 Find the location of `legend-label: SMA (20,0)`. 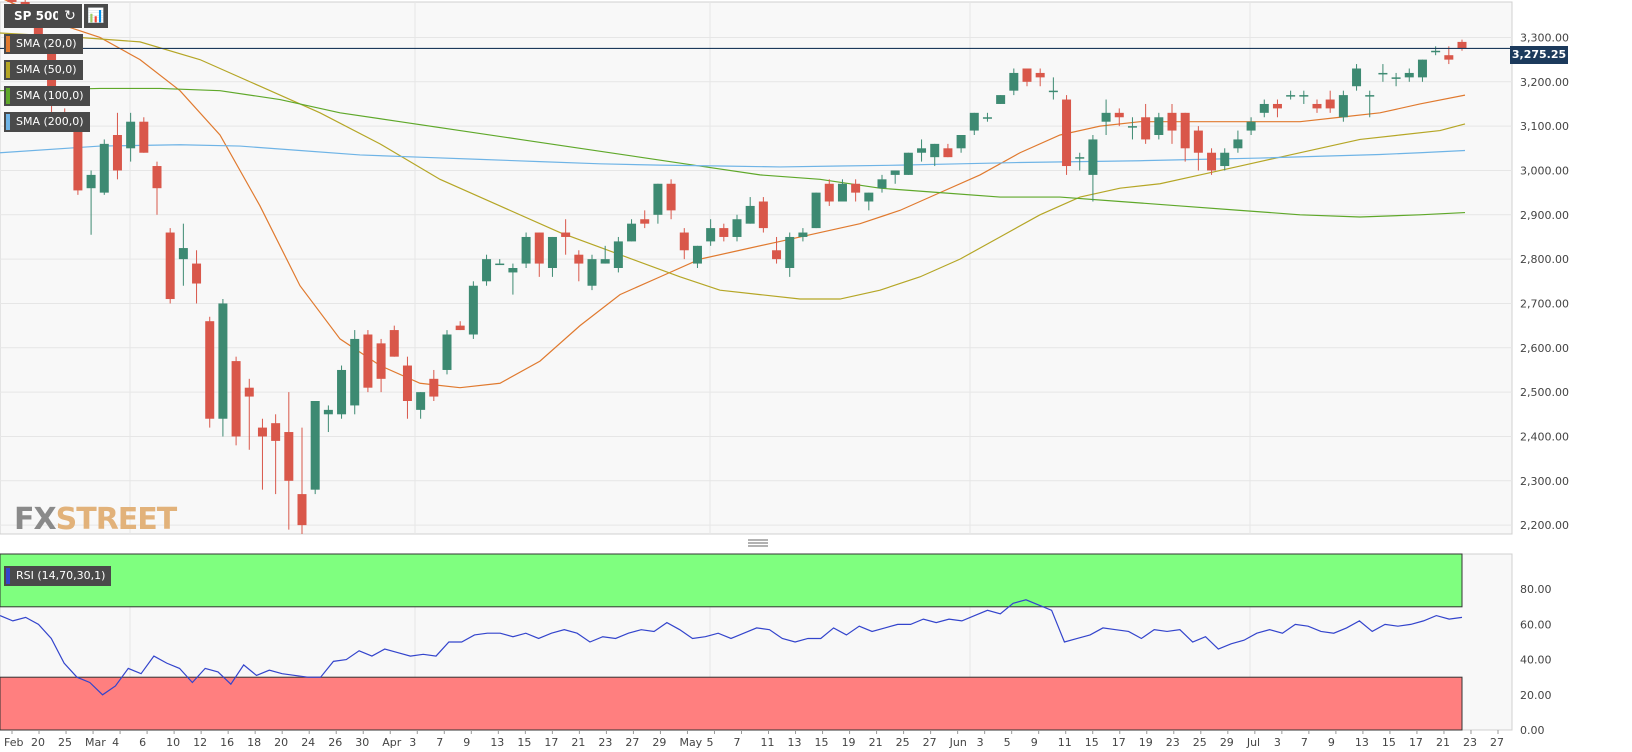

legend-label: SMA (20,0) is located at coordinates (46, 43).